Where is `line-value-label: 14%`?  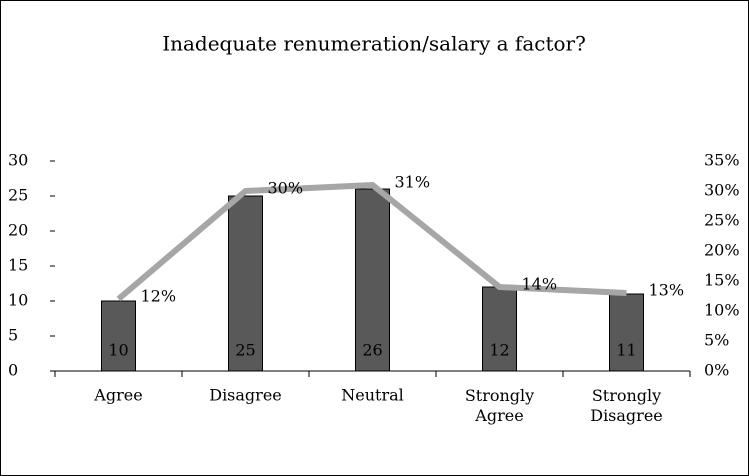 line-value-label: 14% is located at coordinates (540, 284).